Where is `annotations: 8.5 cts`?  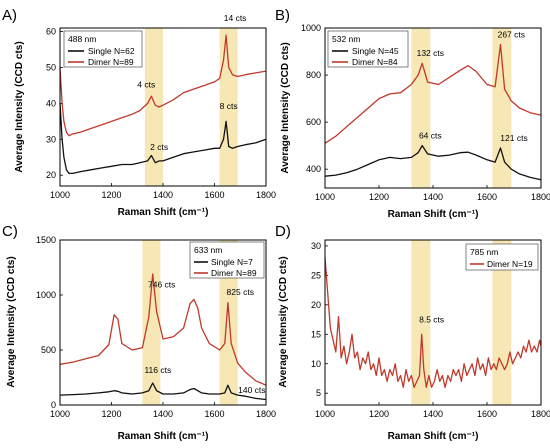 annotations: 8.5 cts is located at coordinates (431, 320).